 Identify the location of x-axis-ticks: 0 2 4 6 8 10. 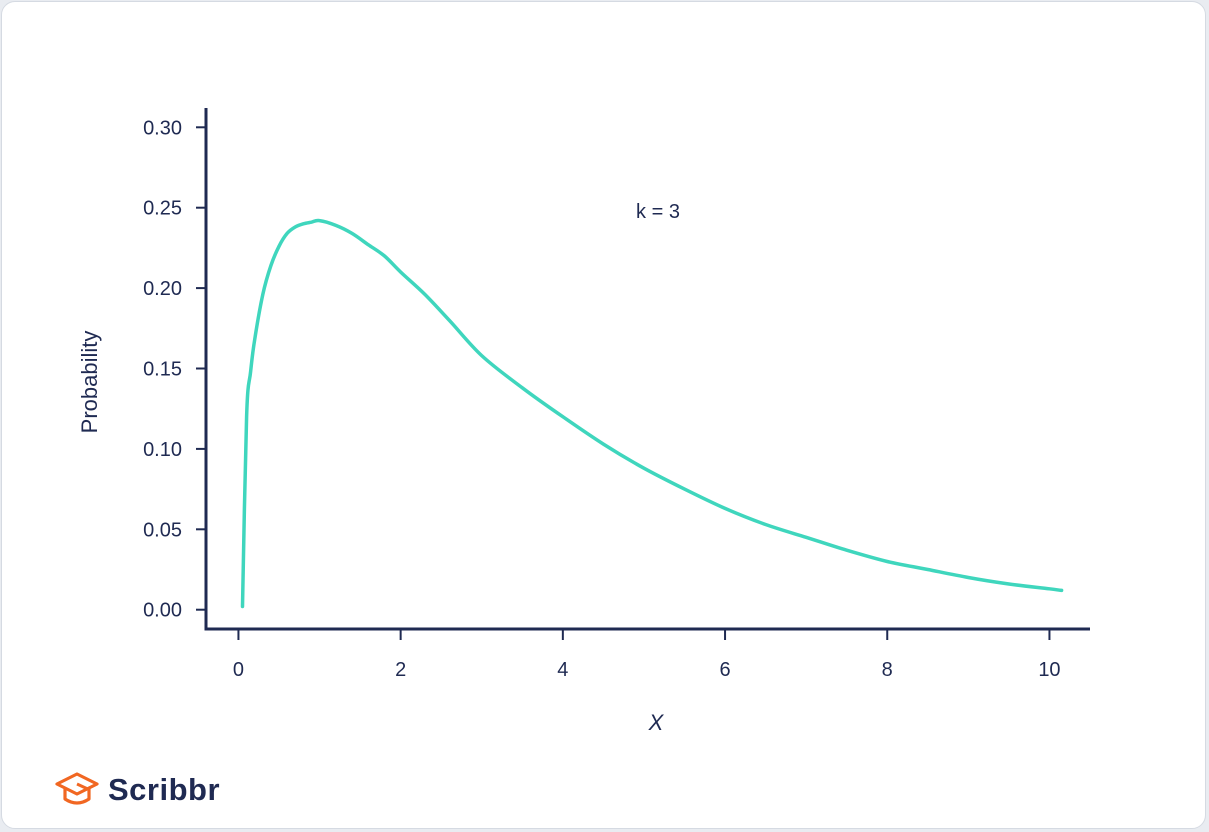
(647, 655).